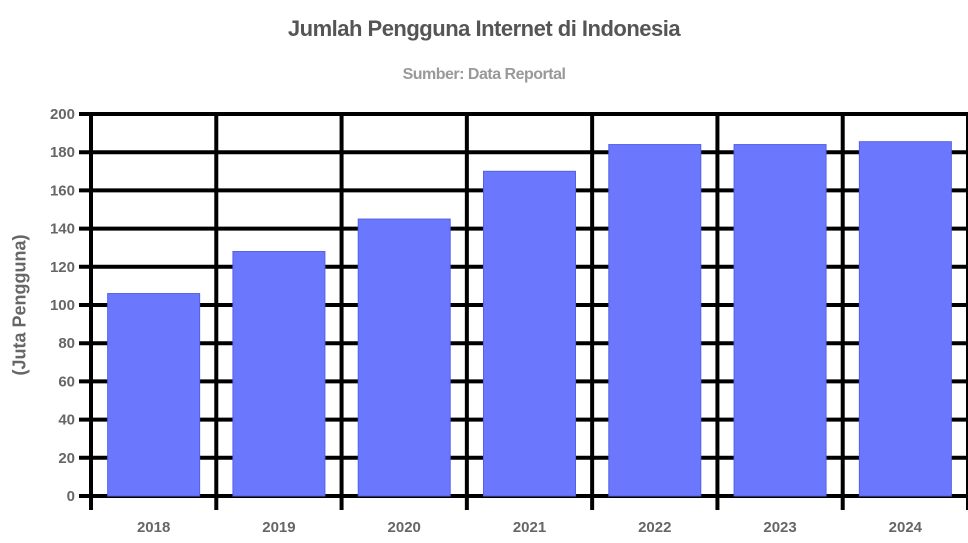  What do you see at coordinates (780, 320) in the screenshot?
I see `bar-2023` at bounding box center [780, 320].